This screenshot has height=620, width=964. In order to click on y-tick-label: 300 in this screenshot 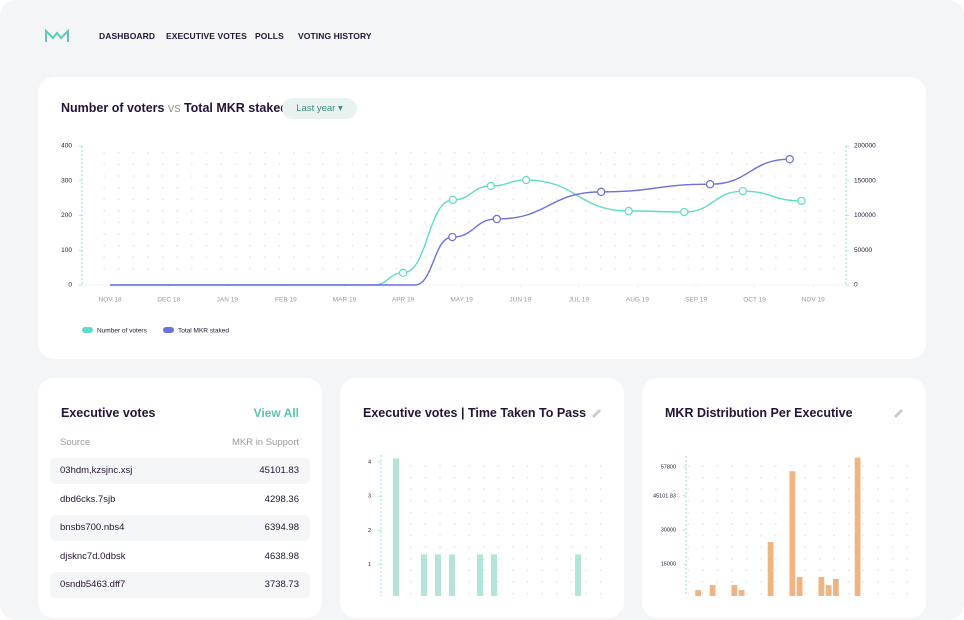, I will do `click(66, 180)`.